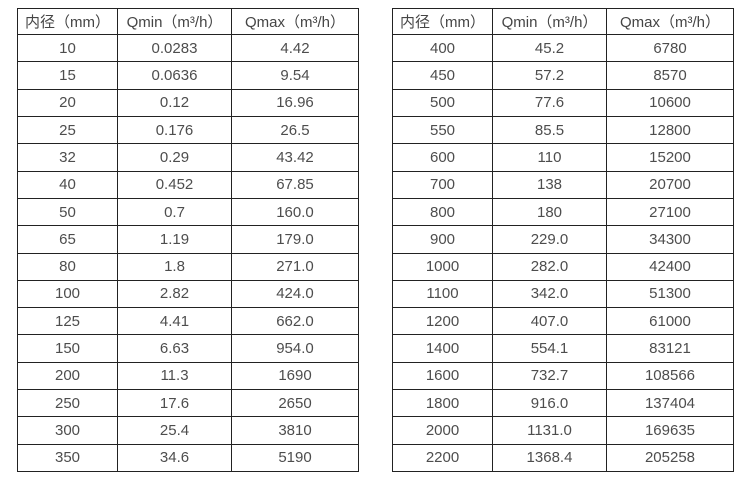 The image size is (750, 483). I want to click on table-cell: 1690, so click(295, 376).